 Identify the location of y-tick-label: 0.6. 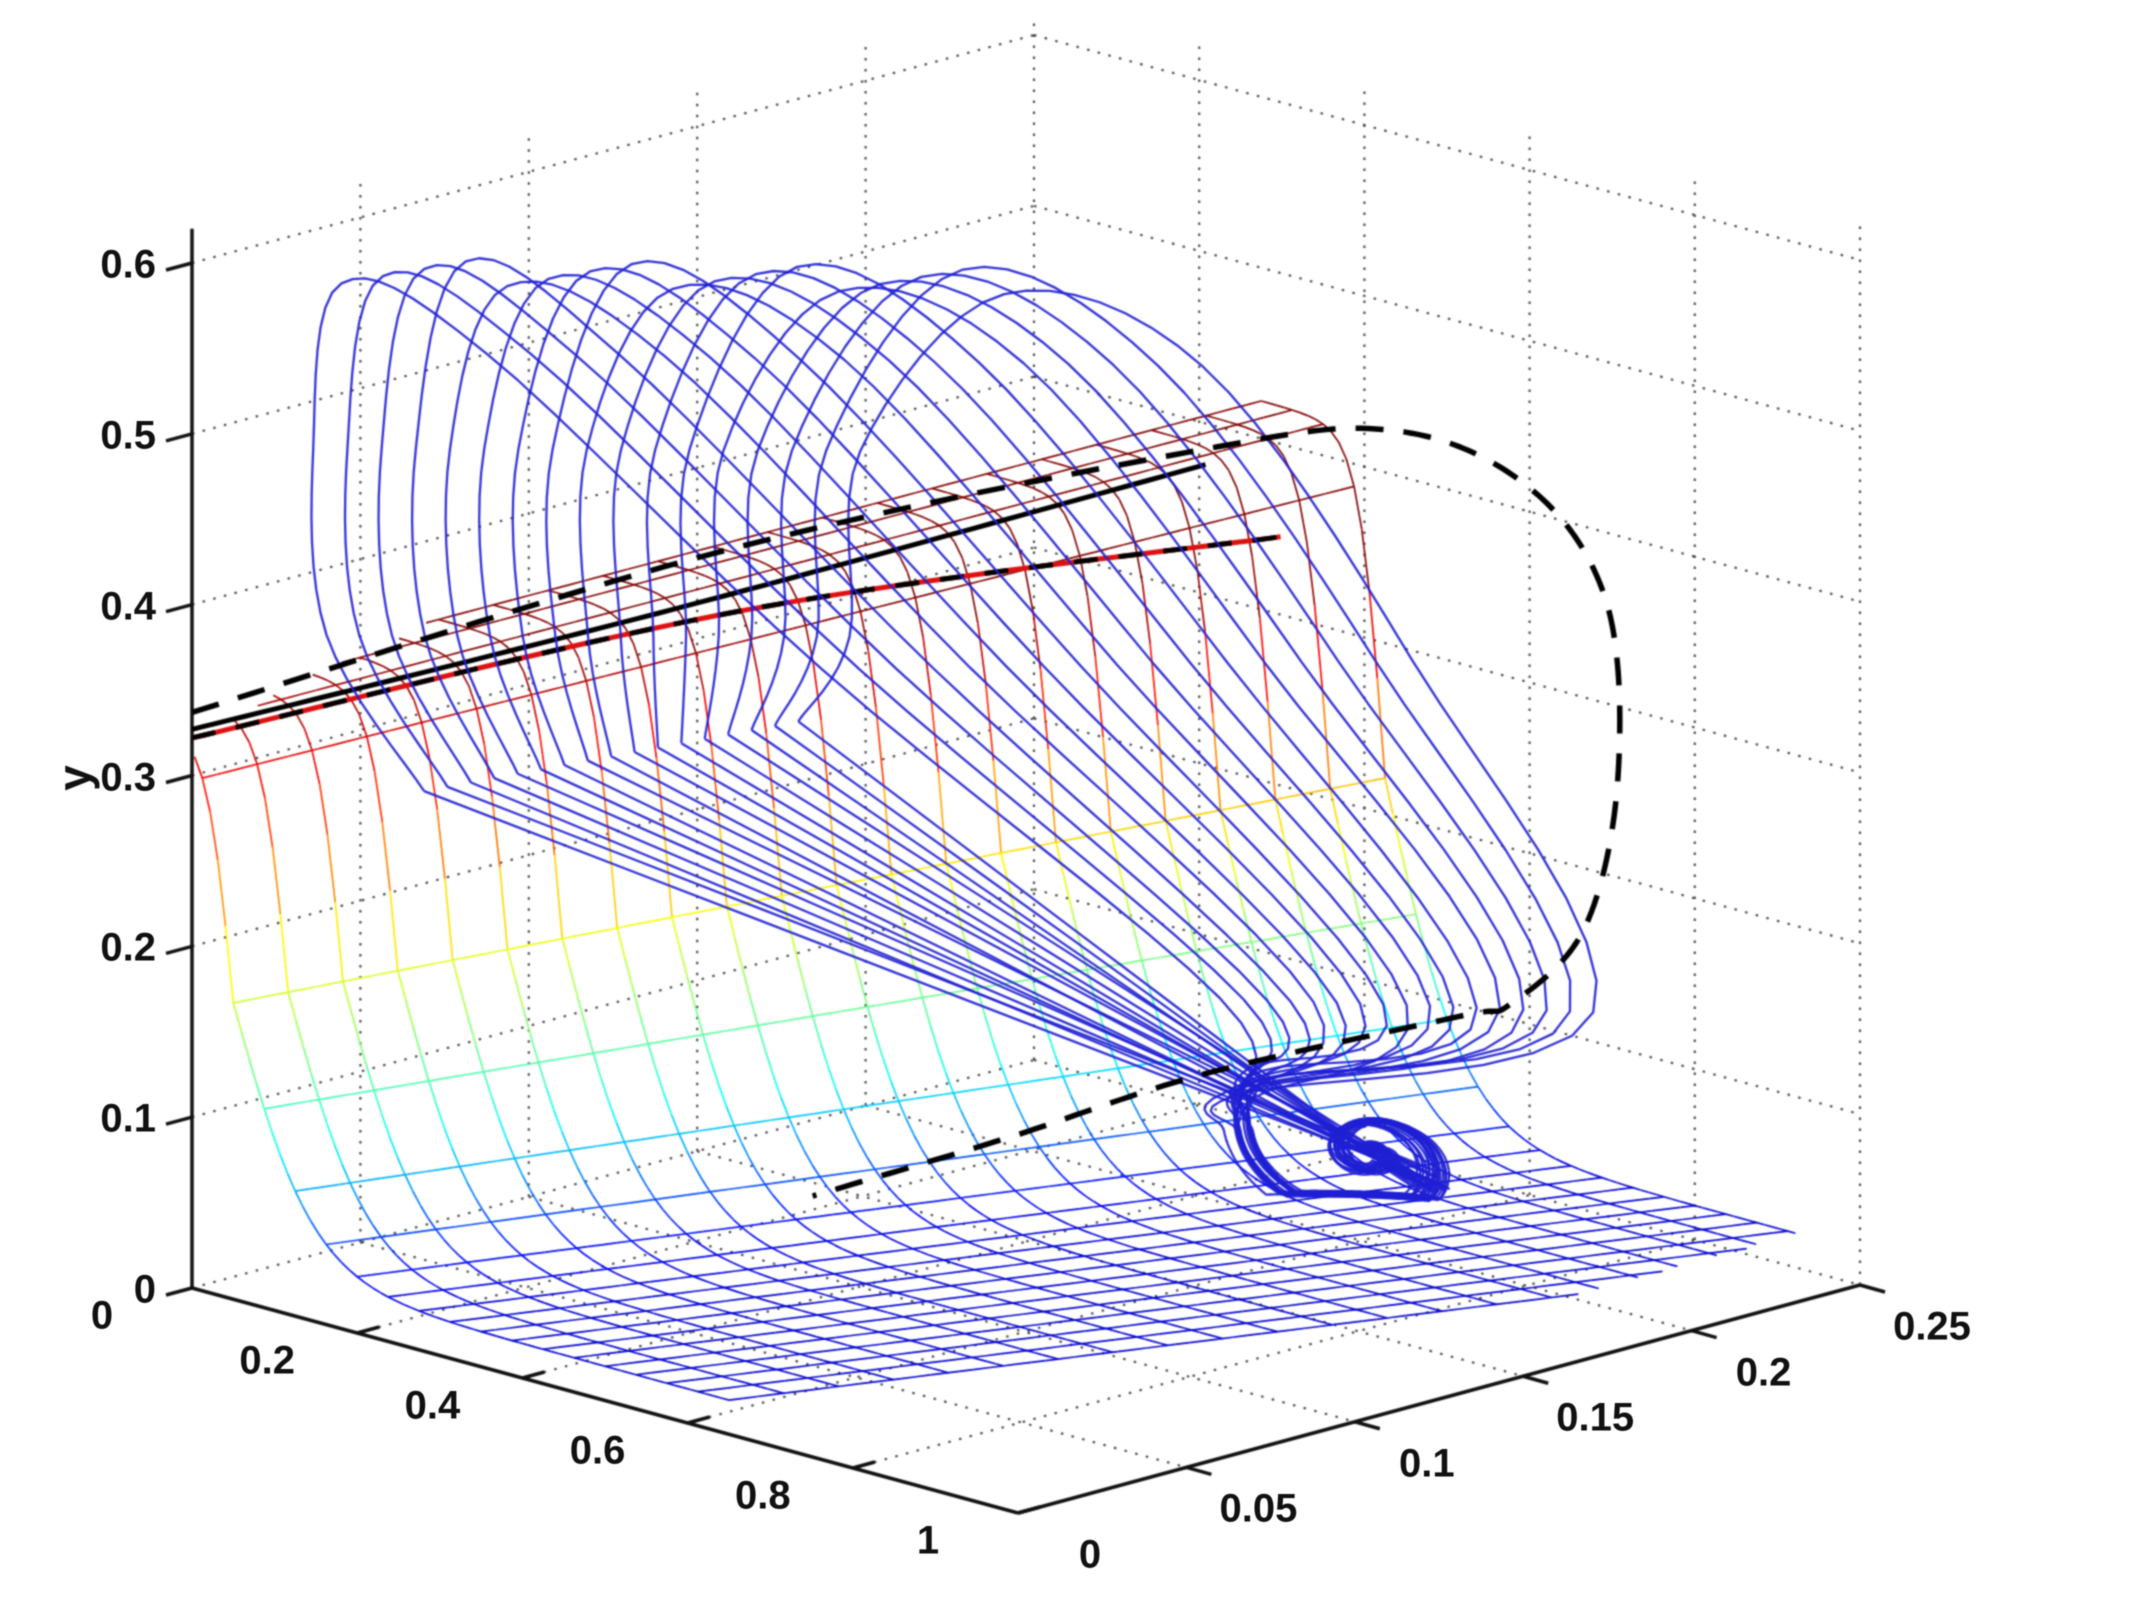
(128, 264).